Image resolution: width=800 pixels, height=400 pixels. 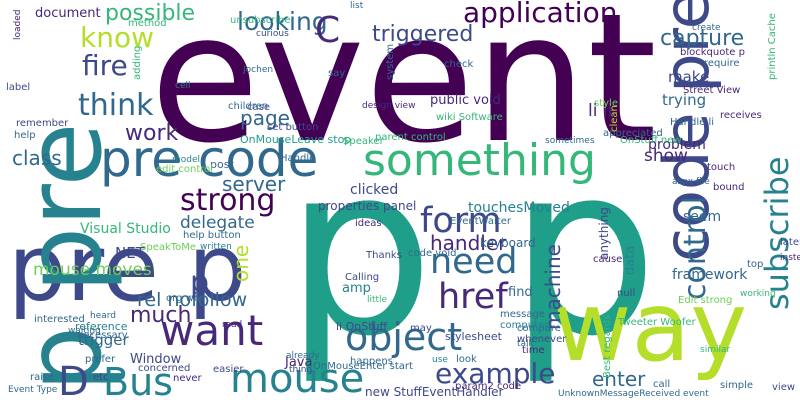 What do you see at coordinates (156, 359) in the screenshot?
I see `word: Window` at bounding box center [156, 359].